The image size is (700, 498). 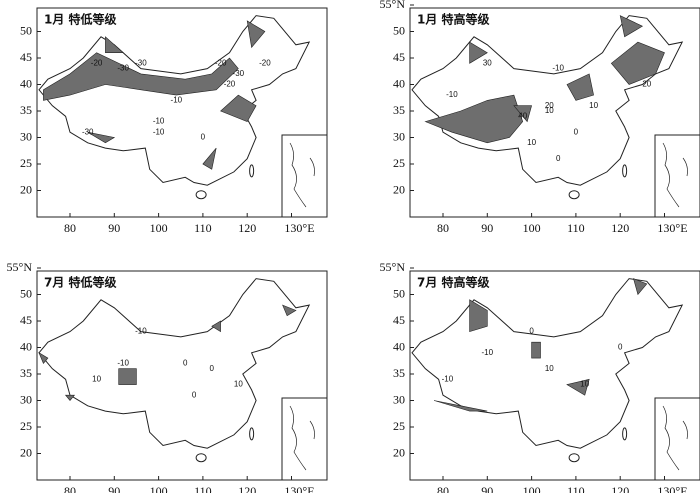 What do you see at coordinates (487, 62) in the screenshot?
I see `contour-label: 30` at bounding box center [487, 62].